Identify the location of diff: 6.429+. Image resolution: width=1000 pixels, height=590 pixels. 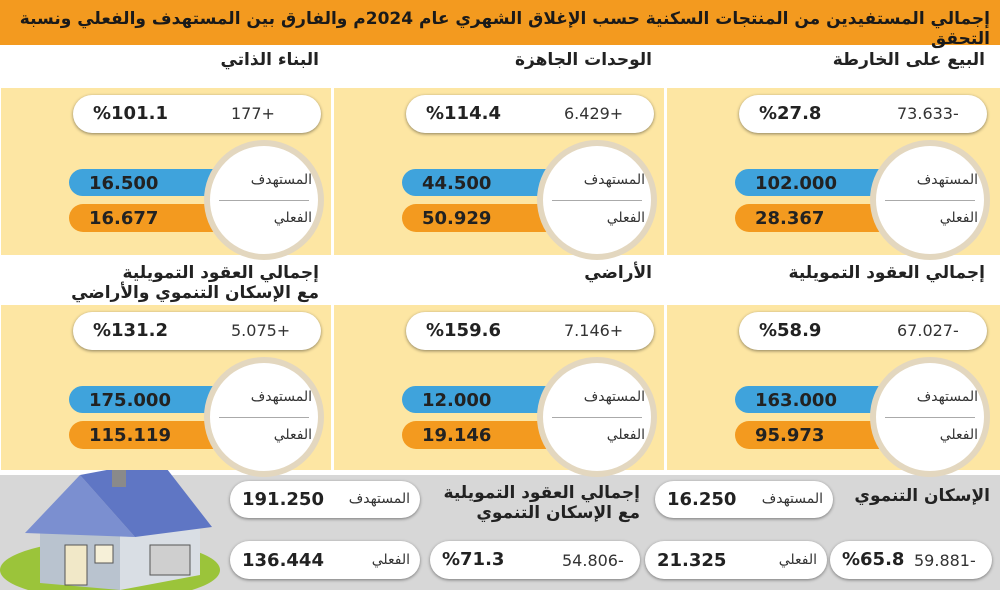
(594, 113).